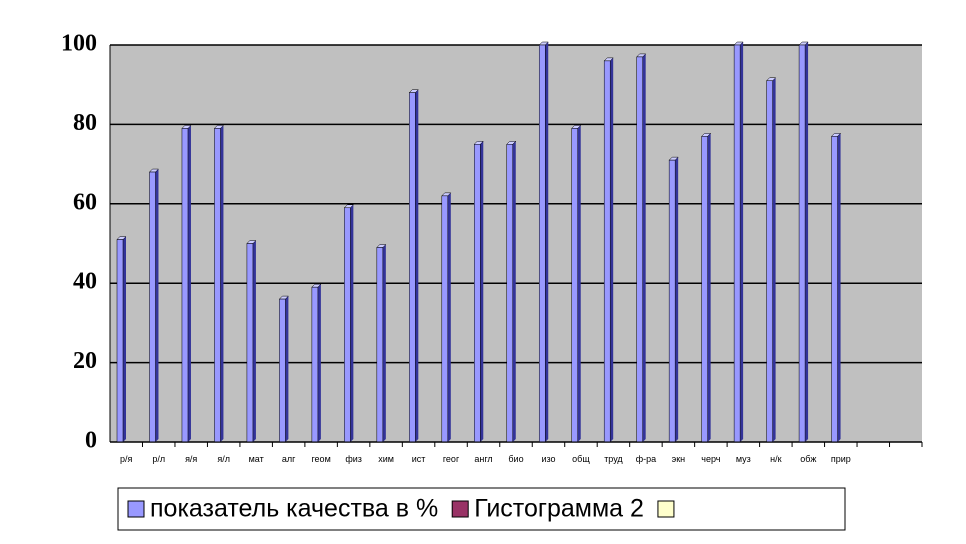 The height and width of the screenshot is (544, 966). I want to click on x-tick-label: физ, so click(353, 459).